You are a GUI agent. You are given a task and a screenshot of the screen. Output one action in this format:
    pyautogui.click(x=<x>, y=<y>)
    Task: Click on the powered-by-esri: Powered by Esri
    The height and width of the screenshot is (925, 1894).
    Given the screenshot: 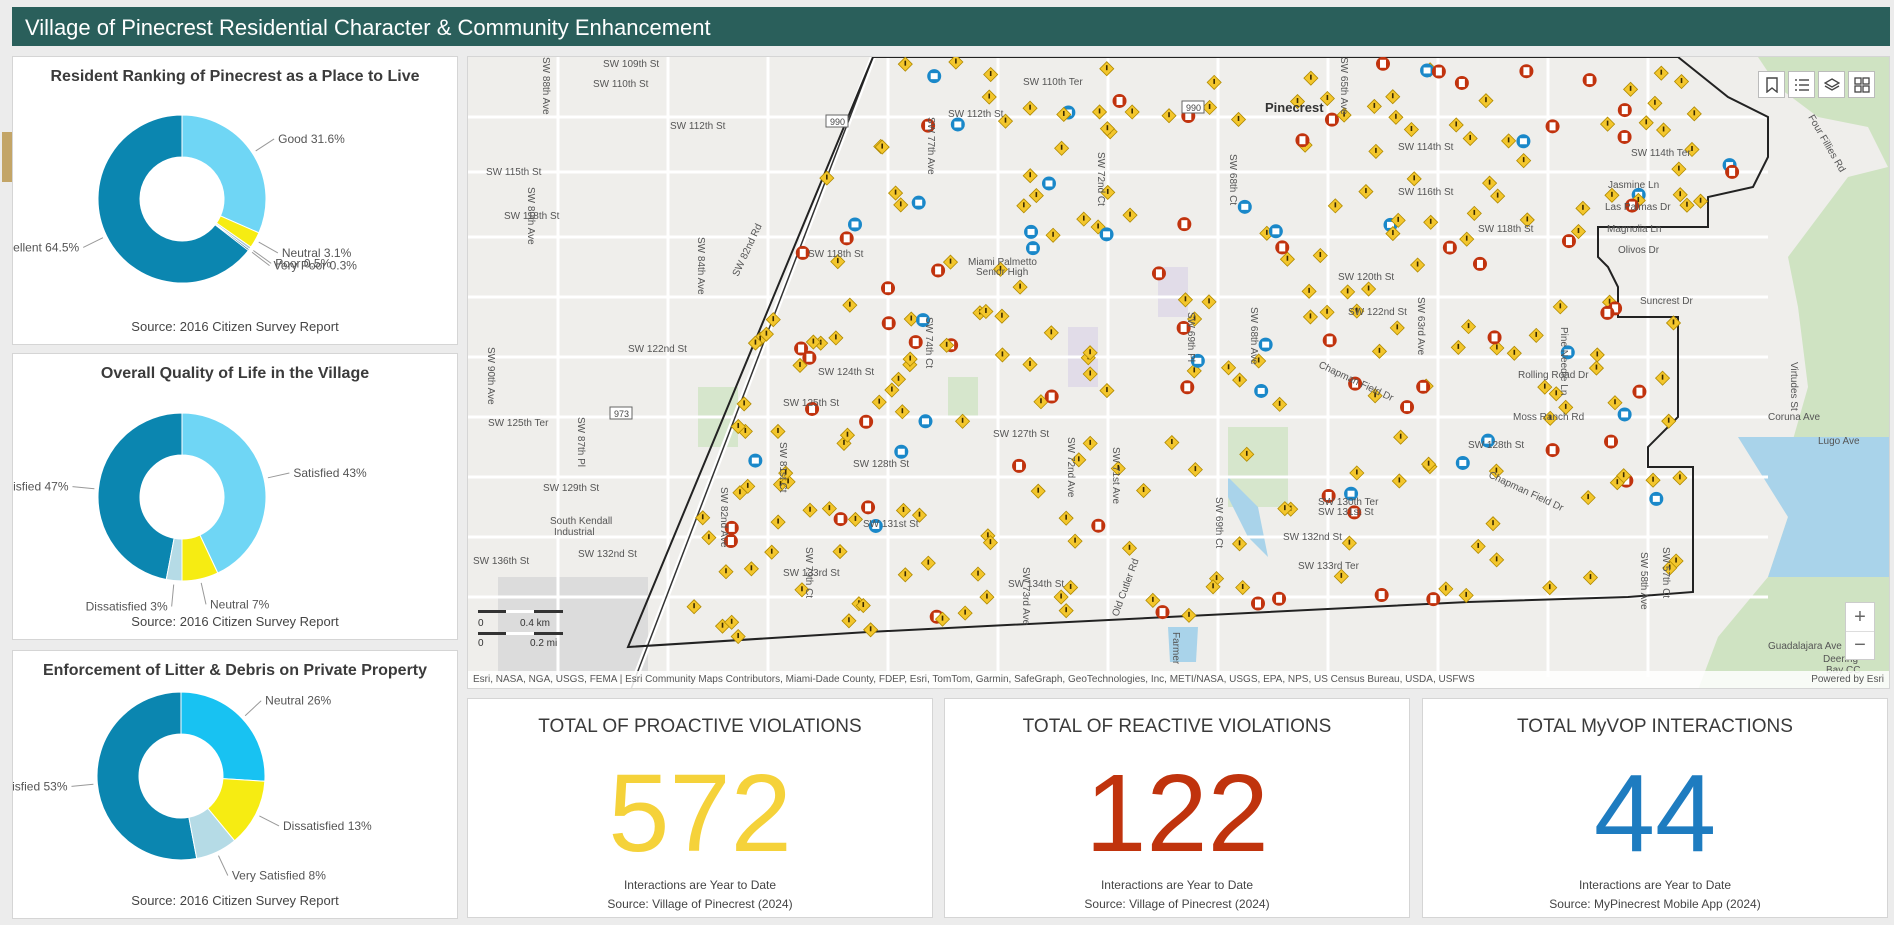 What is the action you would take?
    pyautogui.click(x=1847, y=679)
    